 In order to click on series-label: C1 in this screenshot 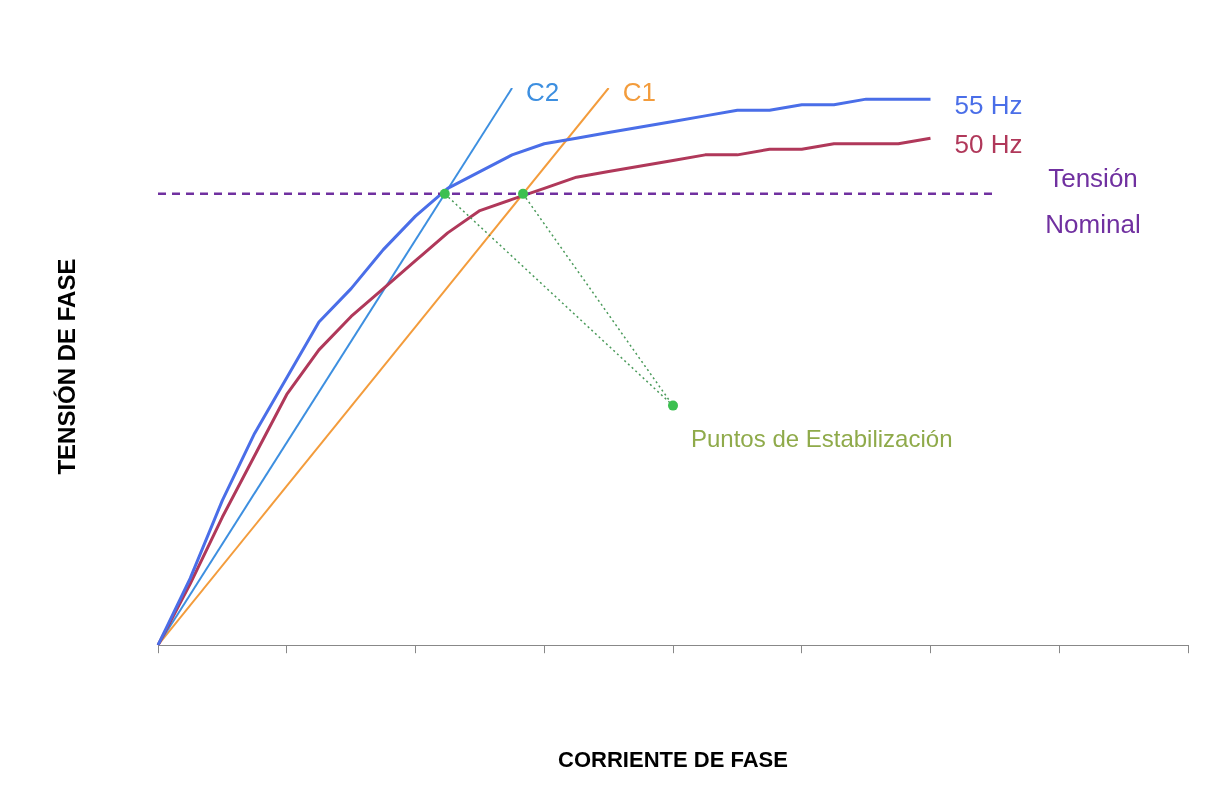, I will do `click(639, 92)`.